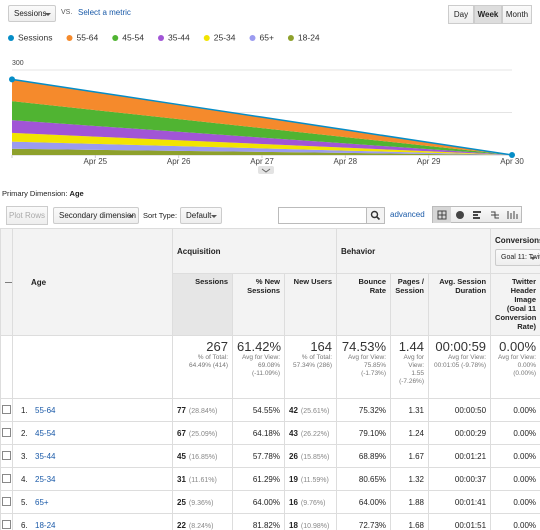 This screenshot has width=540, height=530. What do you see at coordinates (262, 117) in the screenshot?
I see `series-line` at bounding box center [262, 117].